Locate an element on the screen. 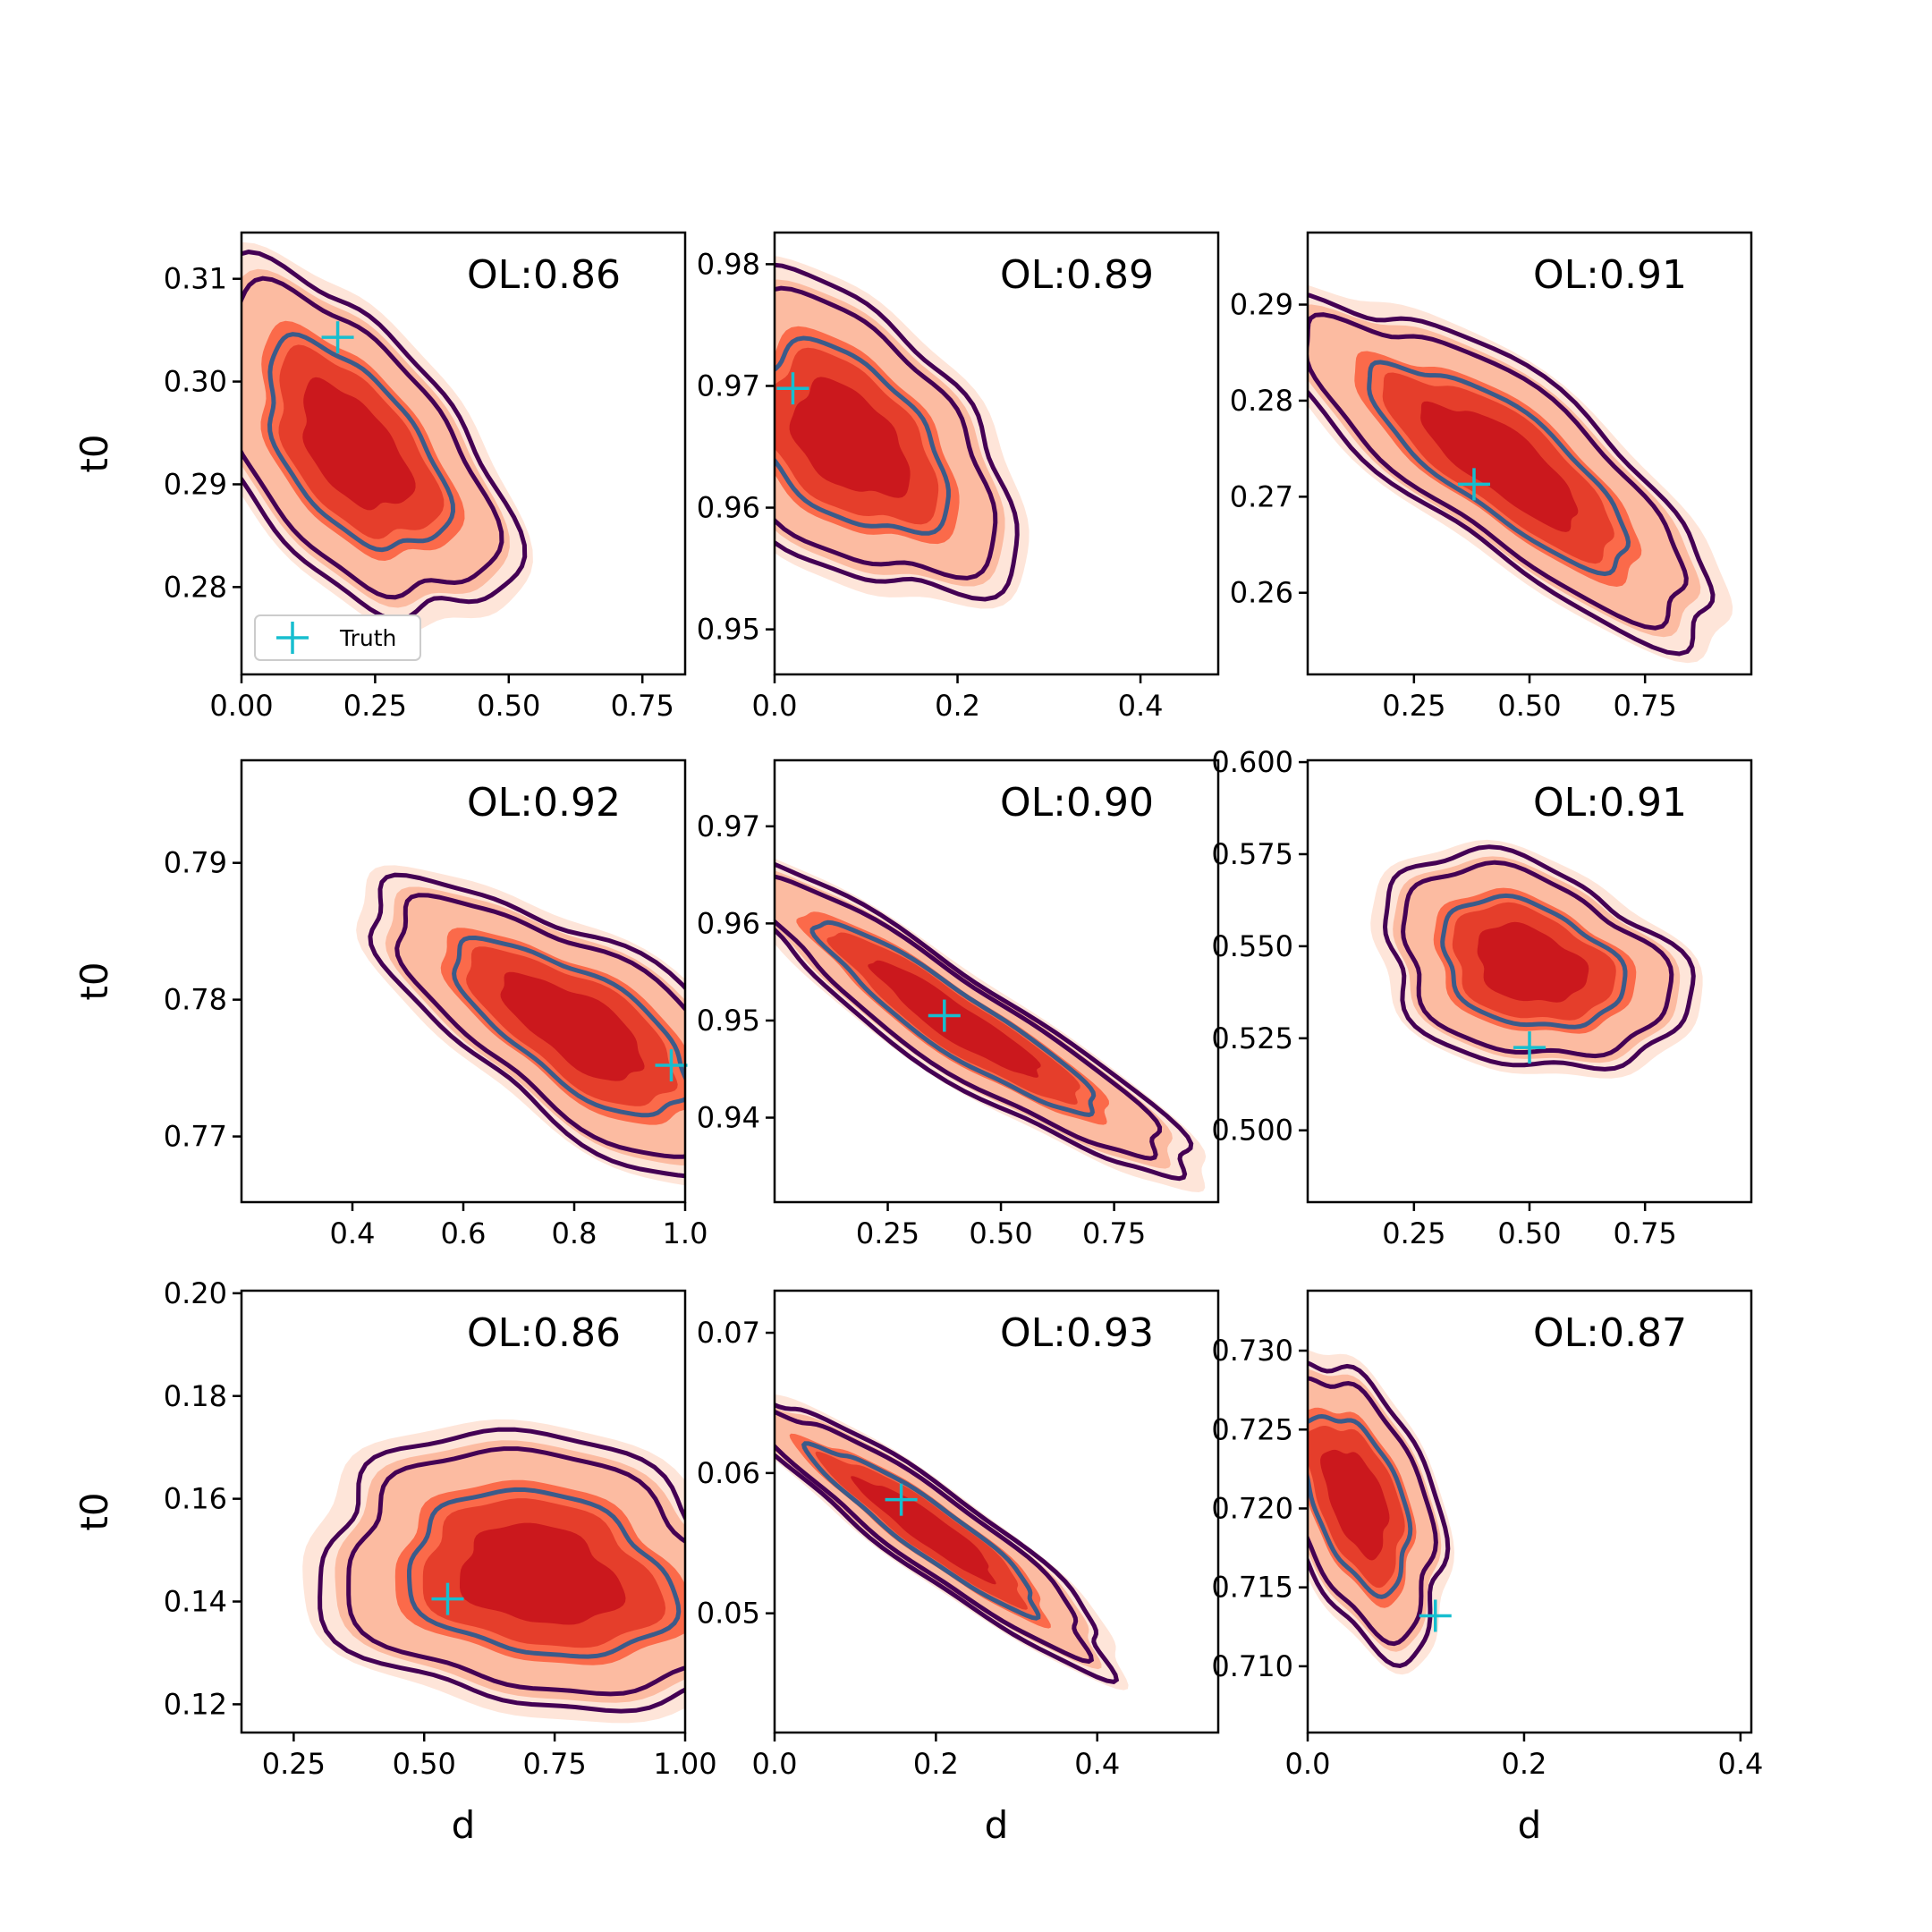 This screenshot has height=1932, width=1932. y-tick-label: 0.720 is located at coordinates (1252, 1508).